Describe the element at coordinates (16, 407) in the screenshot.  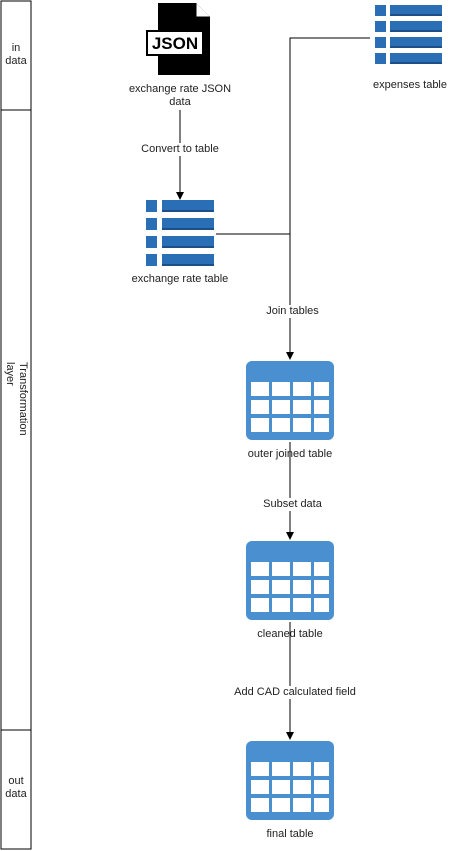
I see `lane-label-transformation: Transformation layer` at that location.